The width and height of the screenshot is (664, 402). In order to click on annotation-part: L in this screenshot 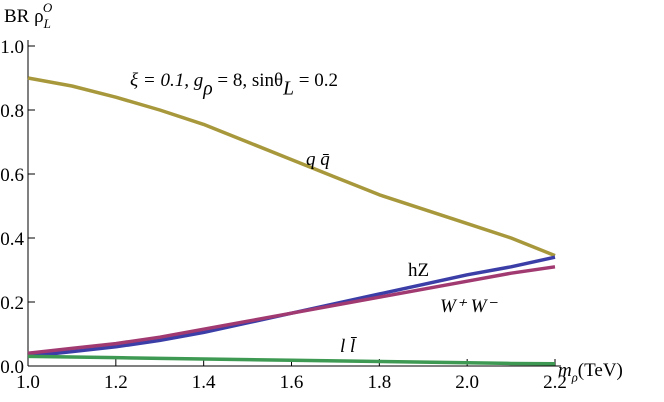, I will do `click(288, 88)`.